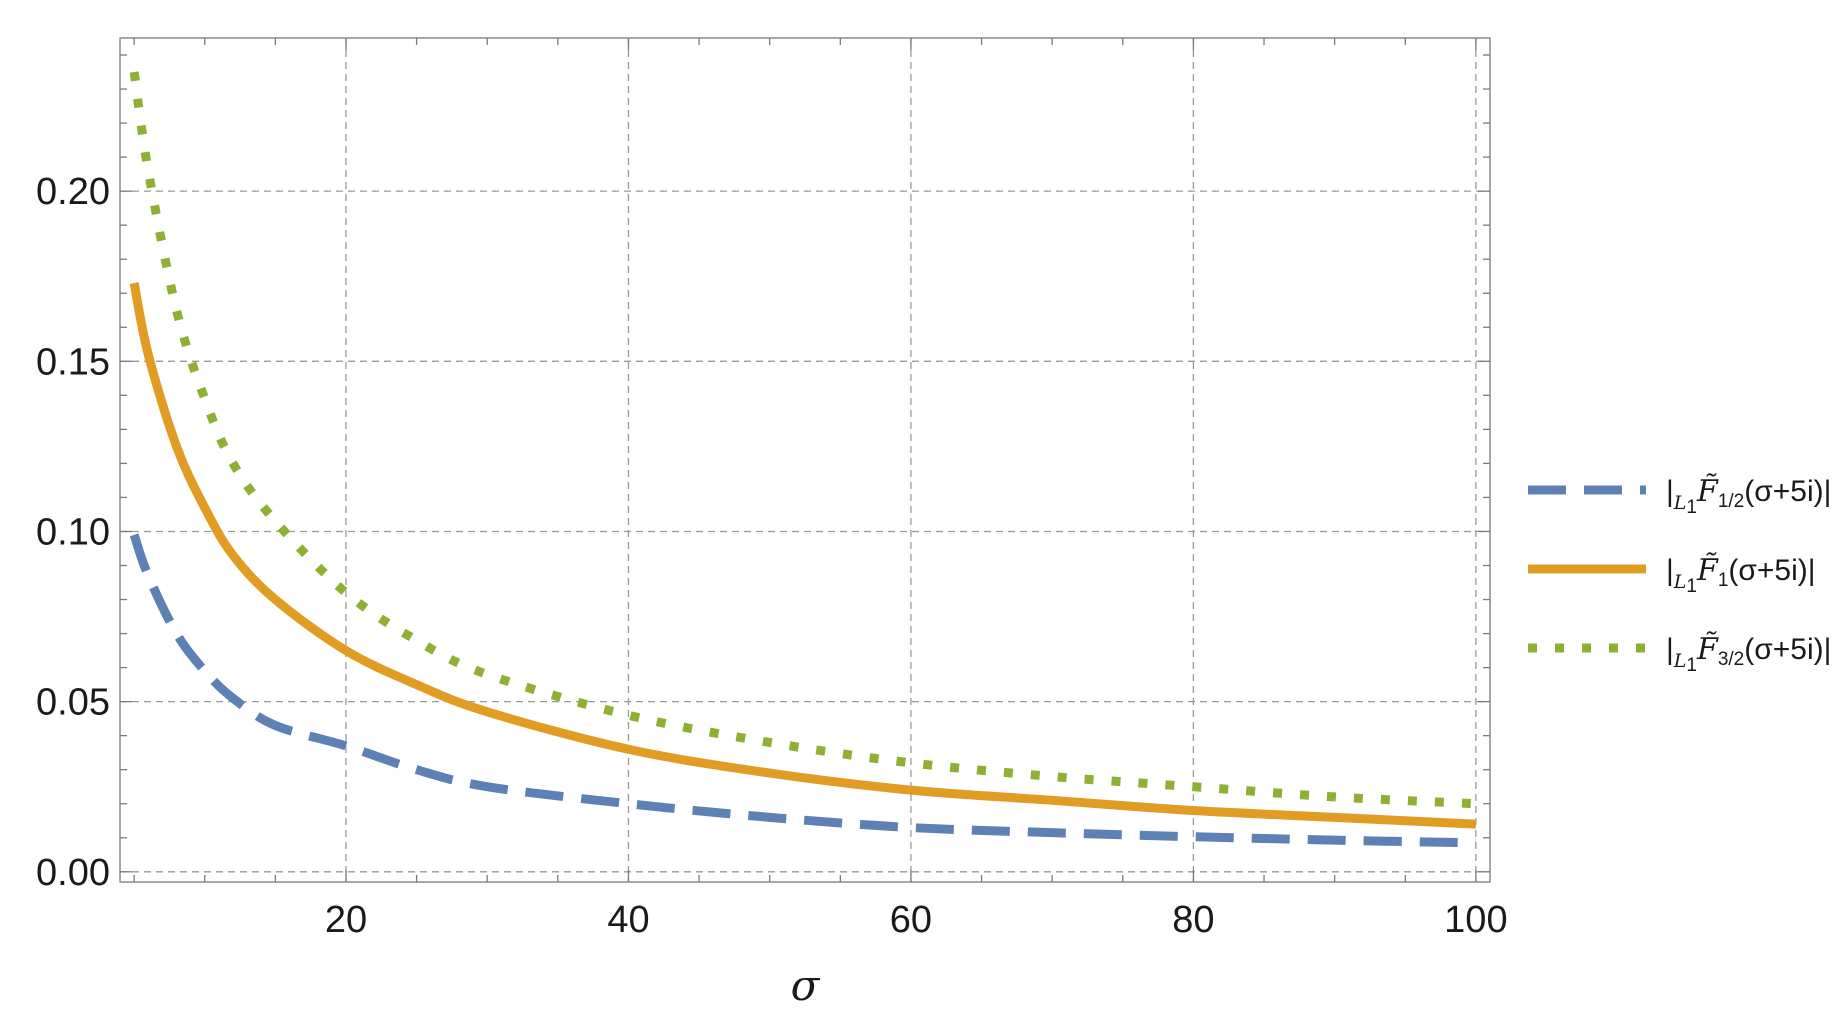 This screenshot has width=1841, height=1018. Describe the element at coordinates (1748, 654) in the screenshot. I see `legend-label: |L1F̃3/2(σ+5i)|` at that location.